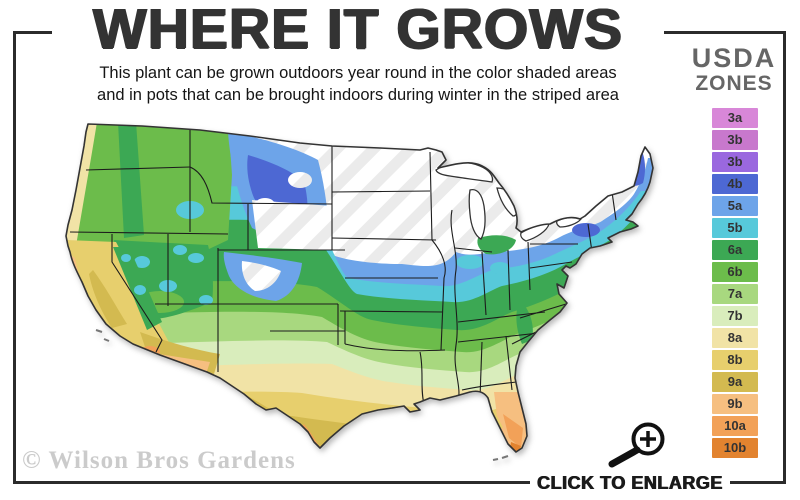  What do you see at coordinates (734, 83) in the screenshot?
I see `legend-title-zones: ZONES` at bounding box center [734, 83].